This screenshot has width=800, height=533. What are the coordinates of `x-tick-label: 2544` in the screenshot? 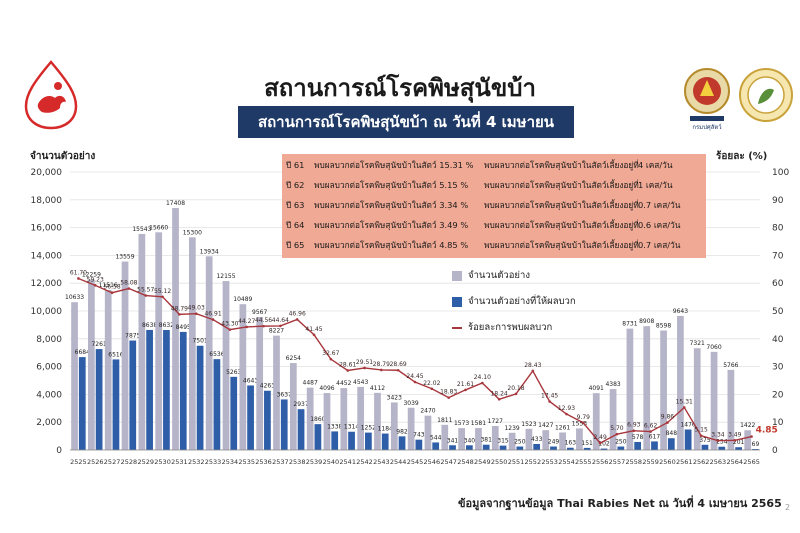 It's located at (398, 462).